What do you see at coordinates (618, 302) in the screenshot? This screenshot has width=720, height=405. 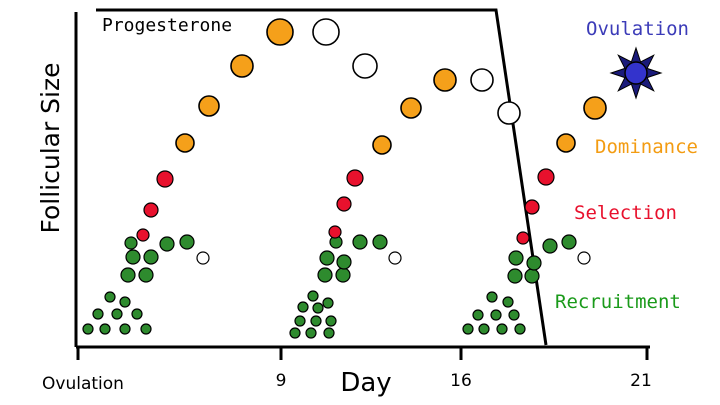 I see `stage-label-recruitment: Recruitment` at bounding box center [618, 302].